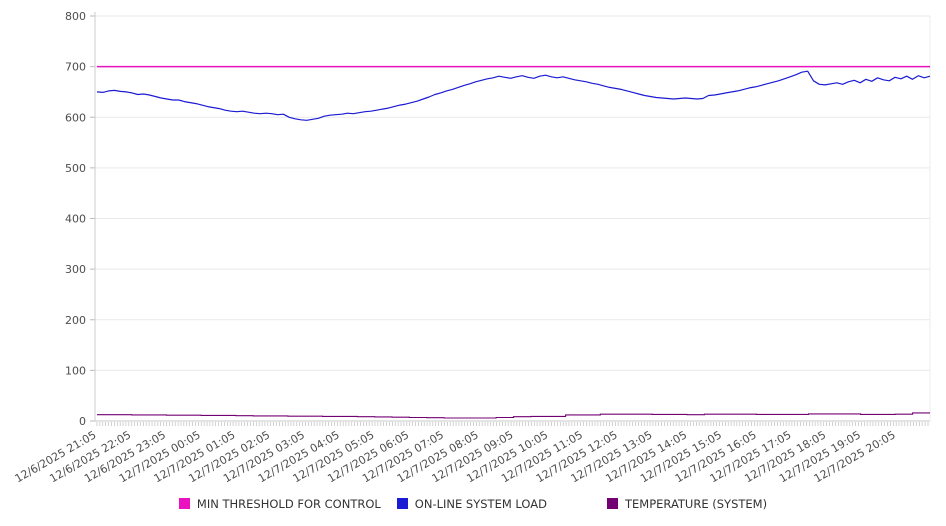 This screenshot has height=526, width=946. I want to click on y-axis-tick-label: 200, so click(75, 320).